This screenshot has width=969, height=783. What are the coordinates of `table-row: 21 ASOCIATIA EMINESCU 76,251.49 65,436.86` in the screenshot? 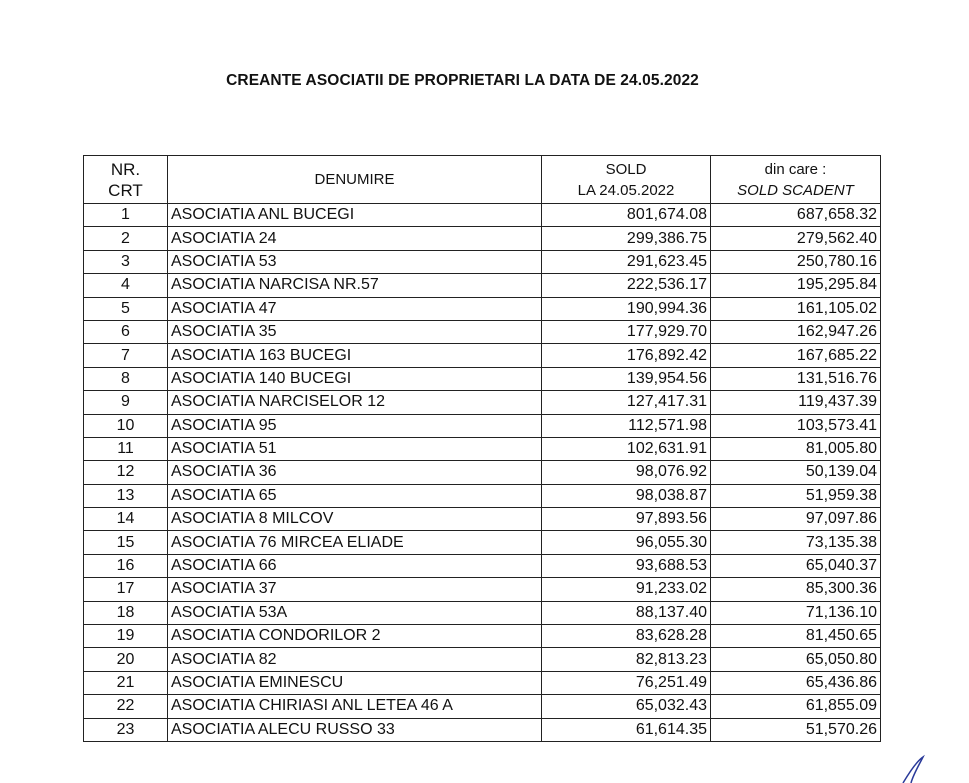 It's located at (482, 683).